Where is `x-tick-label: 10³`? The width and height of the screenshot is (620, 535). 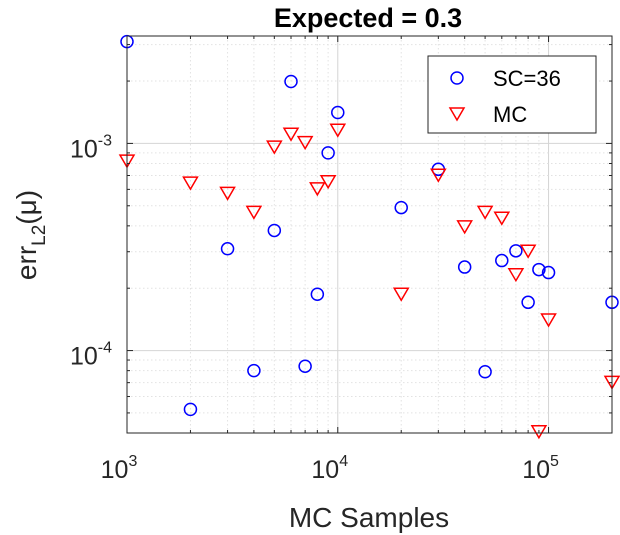
x-tick-label: 10³ is located at coordinates (119, 468).